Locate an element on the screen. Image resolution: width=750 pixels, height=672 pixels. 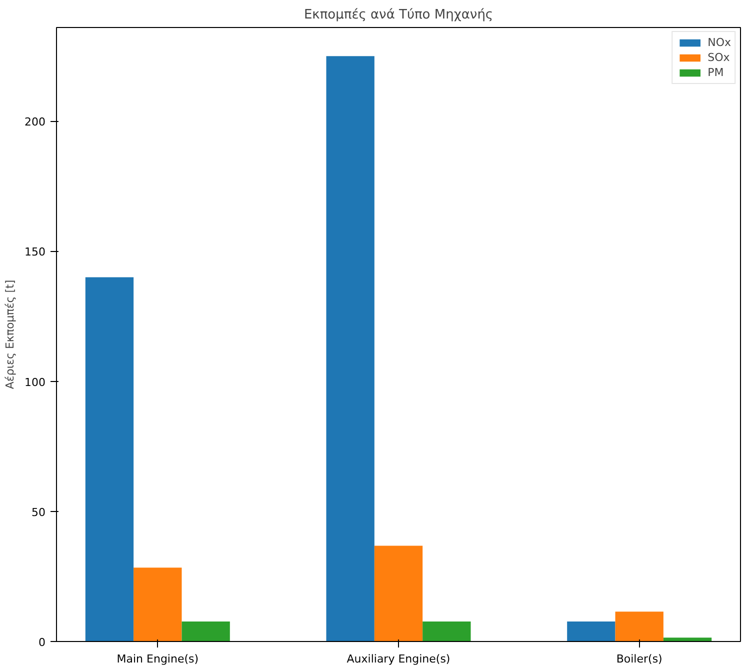
y-tick-label: 0 is located at coordinates (42, 642).